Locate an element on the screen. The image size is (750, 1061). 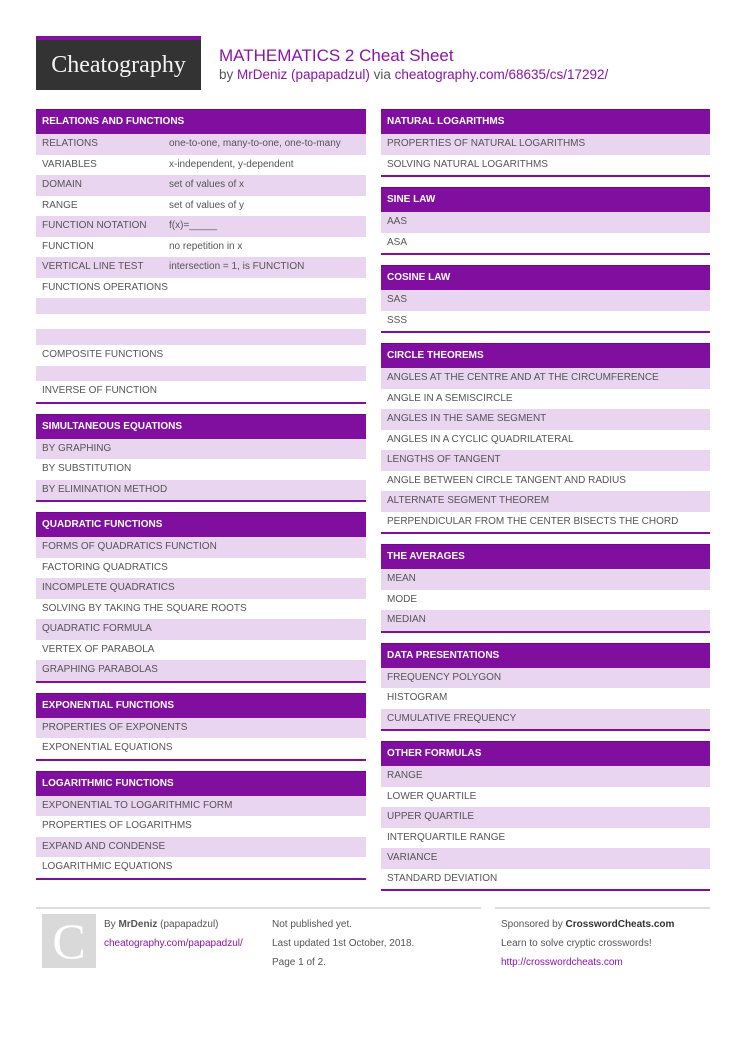
row-key: INCOMPLETE QUADRATICS is located at coordinates (108, 588).